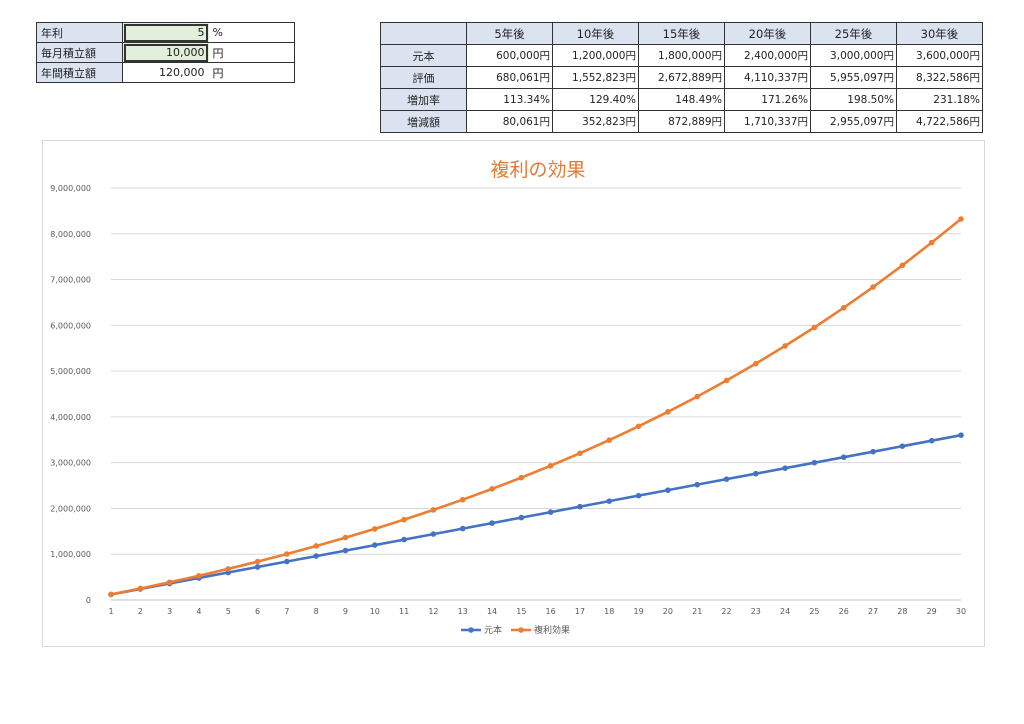  I want to click on table-cell: 4,110,337円, so click(767, 77).